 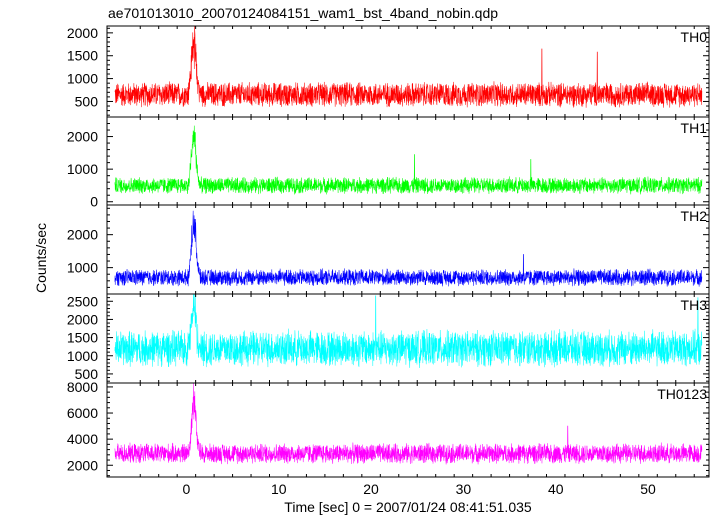 I want to click on series-th1, so click(x=408, y=160).